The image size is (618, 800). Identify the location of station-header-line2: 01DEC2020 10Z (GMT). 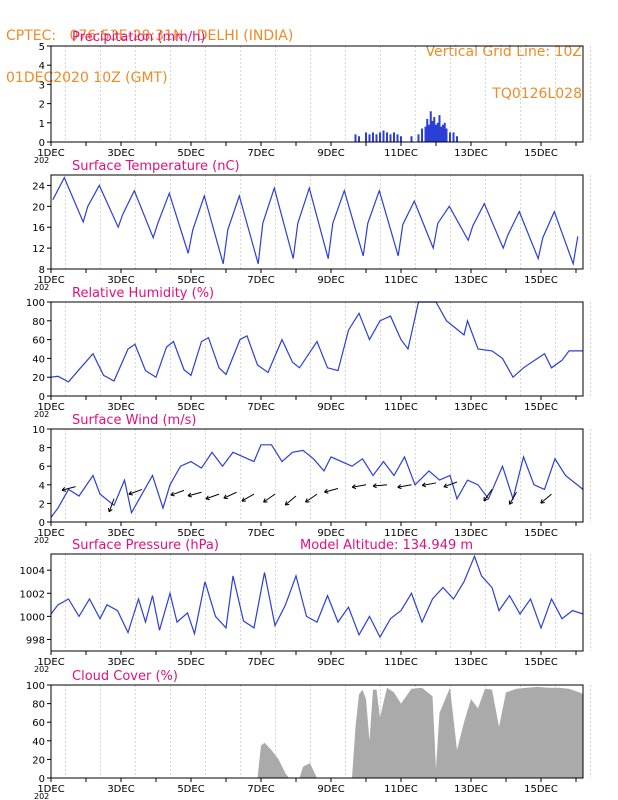
(87, 78).